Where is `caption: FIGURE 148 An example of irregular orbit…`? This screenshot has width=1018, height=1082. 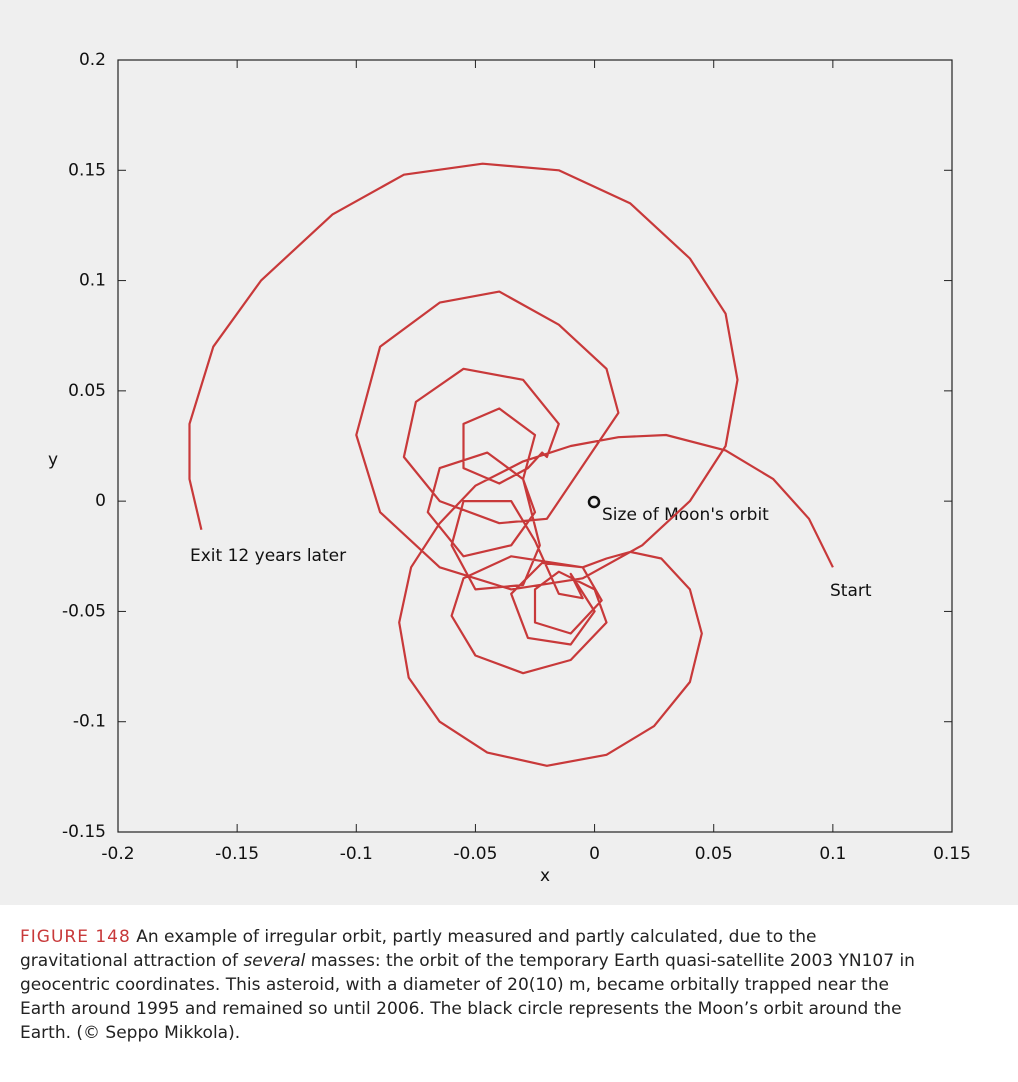 caption: FIGURE 148 An example of irregular orbit… is located at coordinates (519, 985).